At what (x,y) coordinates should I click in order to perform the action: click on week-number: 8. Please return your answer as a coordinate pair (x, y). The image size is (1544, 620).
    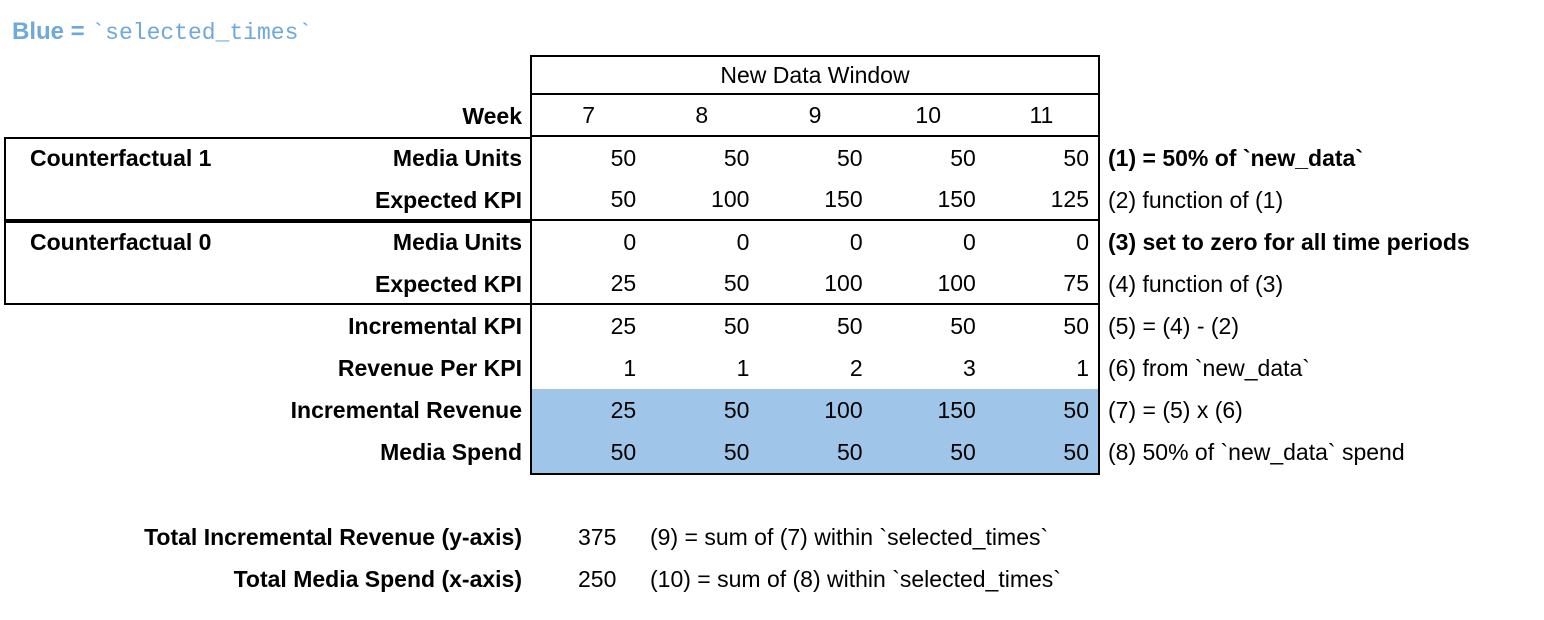
    Looking at the image, I should click on (702, 114).